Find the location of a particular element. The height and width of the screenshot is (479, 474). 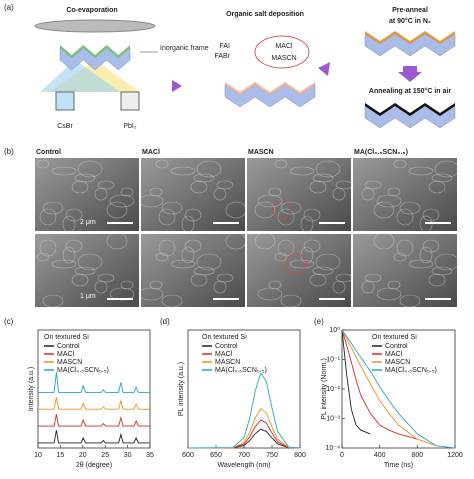

column-label: MACl is located at coordinates (151, 152).